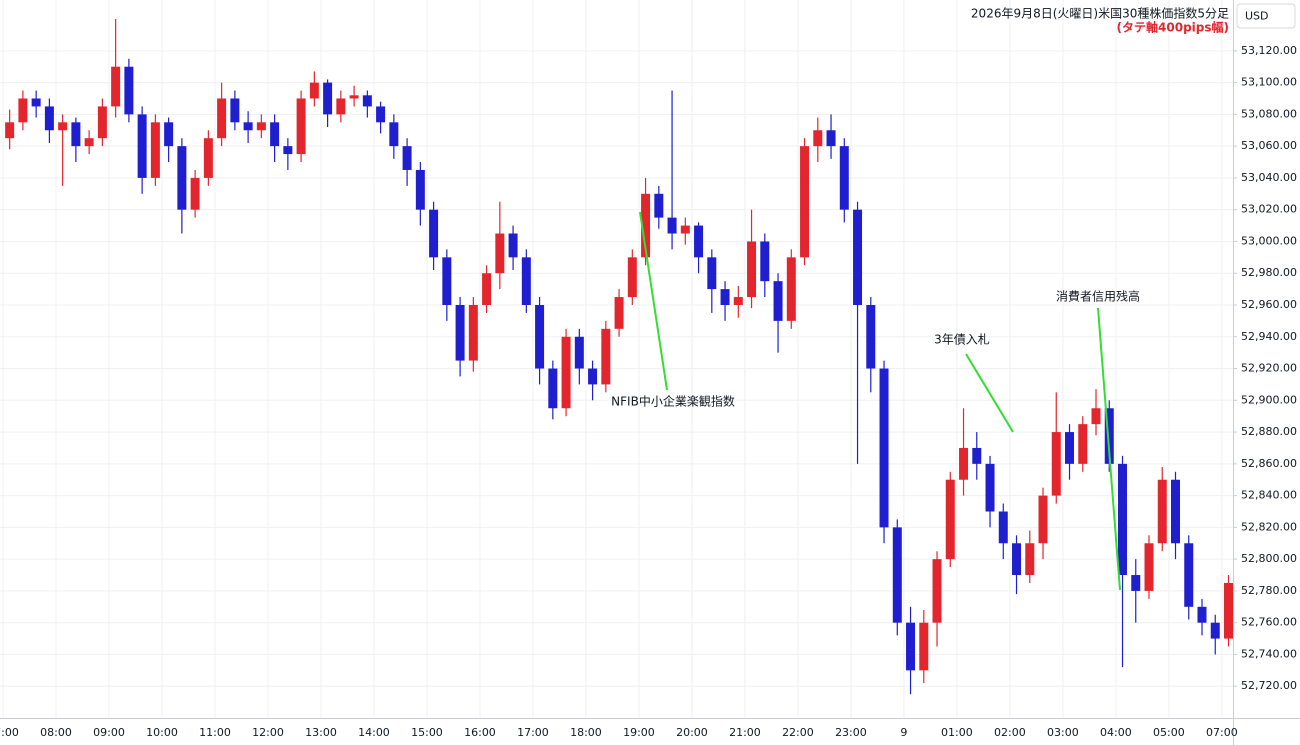  I want to click on x-tick-label: 14:00, so click(374, 732).